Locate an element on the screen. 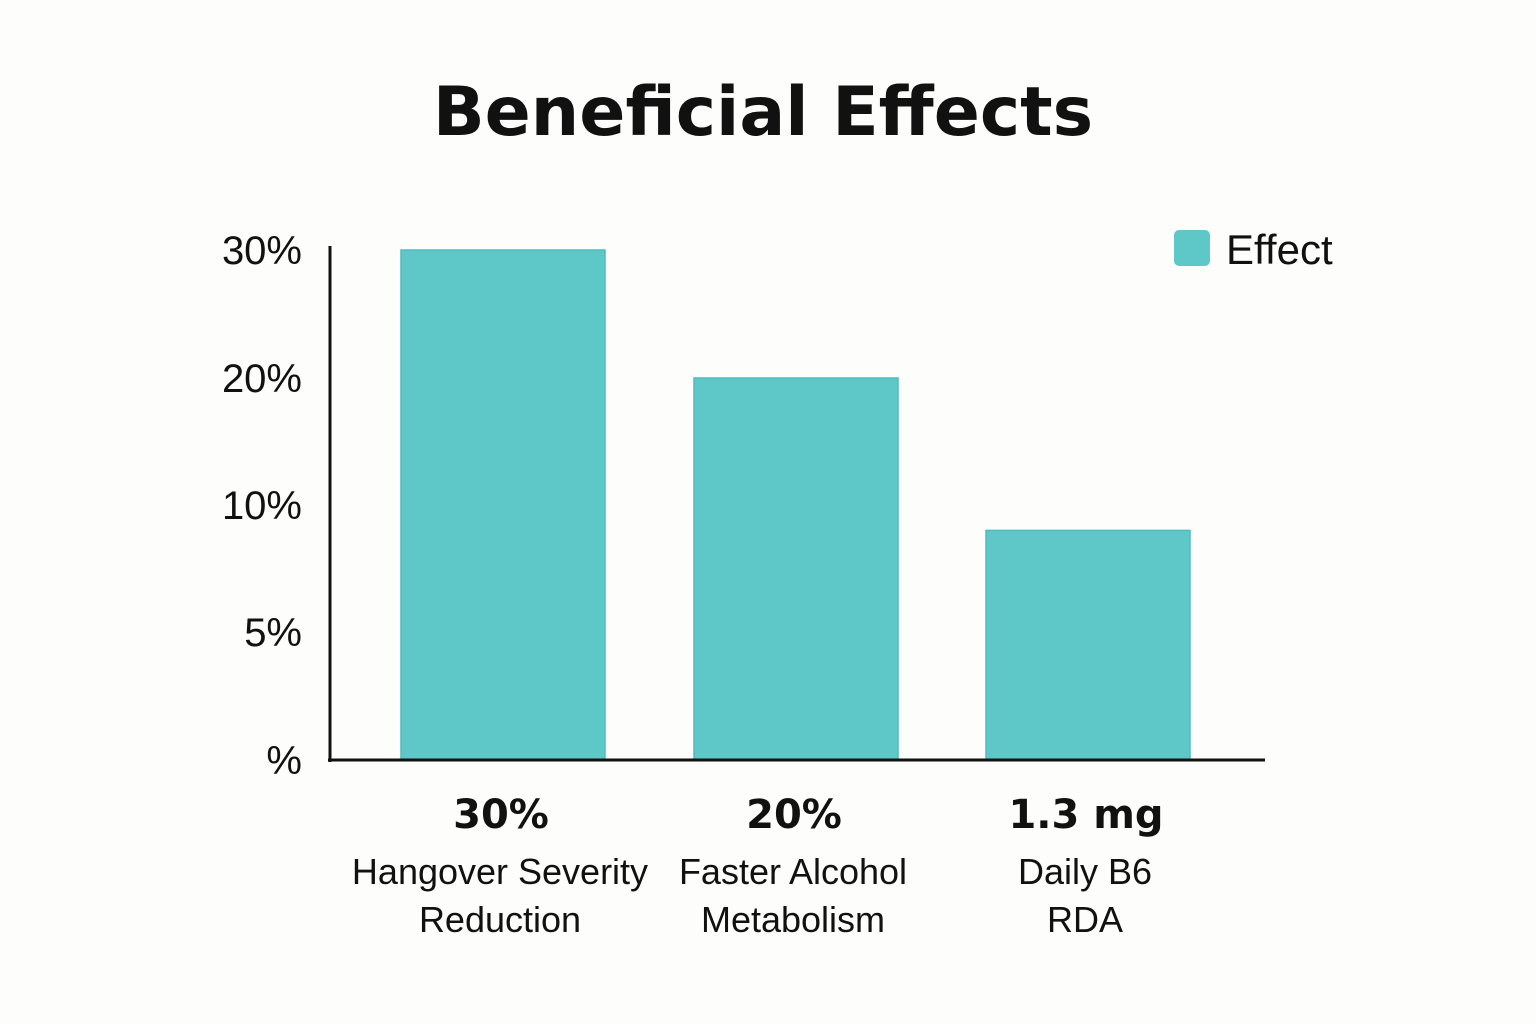 The width and height of the screenshot is (1536, 1024). y-tick-label: 30% is located at coordinates (262, 251).